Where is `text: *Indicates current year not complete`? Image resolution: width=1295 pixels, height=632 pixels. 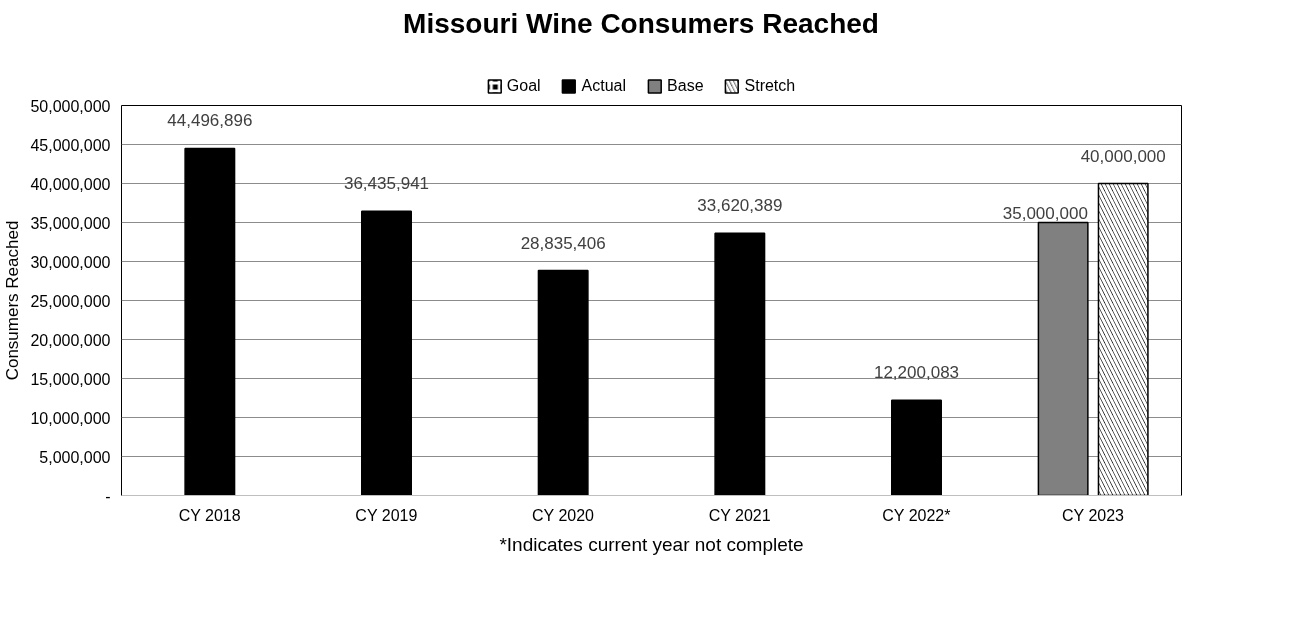 text: *Indicates current year not complete is located at coordinates (651, 544).